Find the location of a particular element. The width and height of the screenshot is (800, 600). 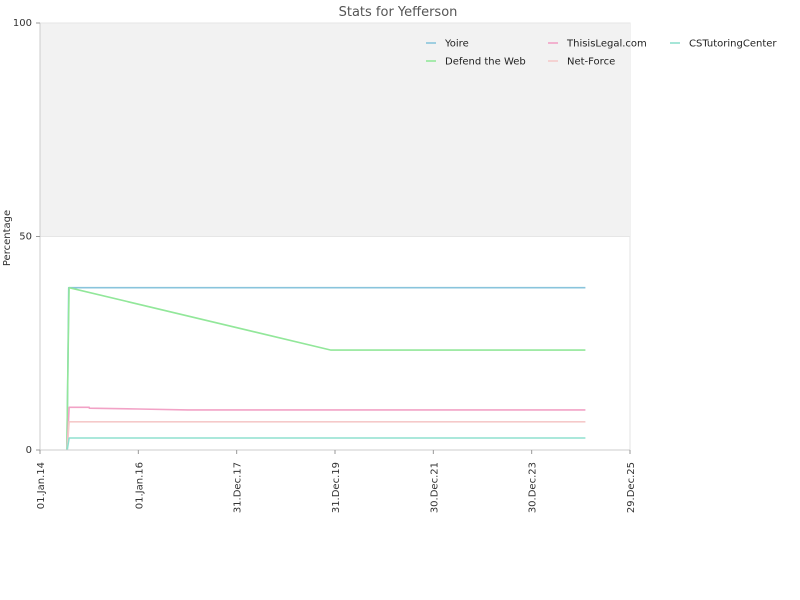

y-tick-label: 50 is located at coordinates (25, 237).